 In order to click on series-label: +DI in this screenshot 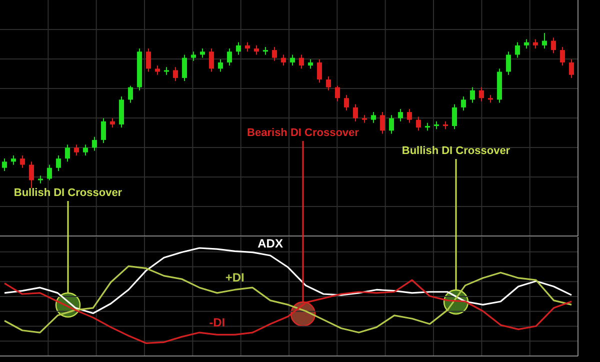, I will do `click(234, 277)`.